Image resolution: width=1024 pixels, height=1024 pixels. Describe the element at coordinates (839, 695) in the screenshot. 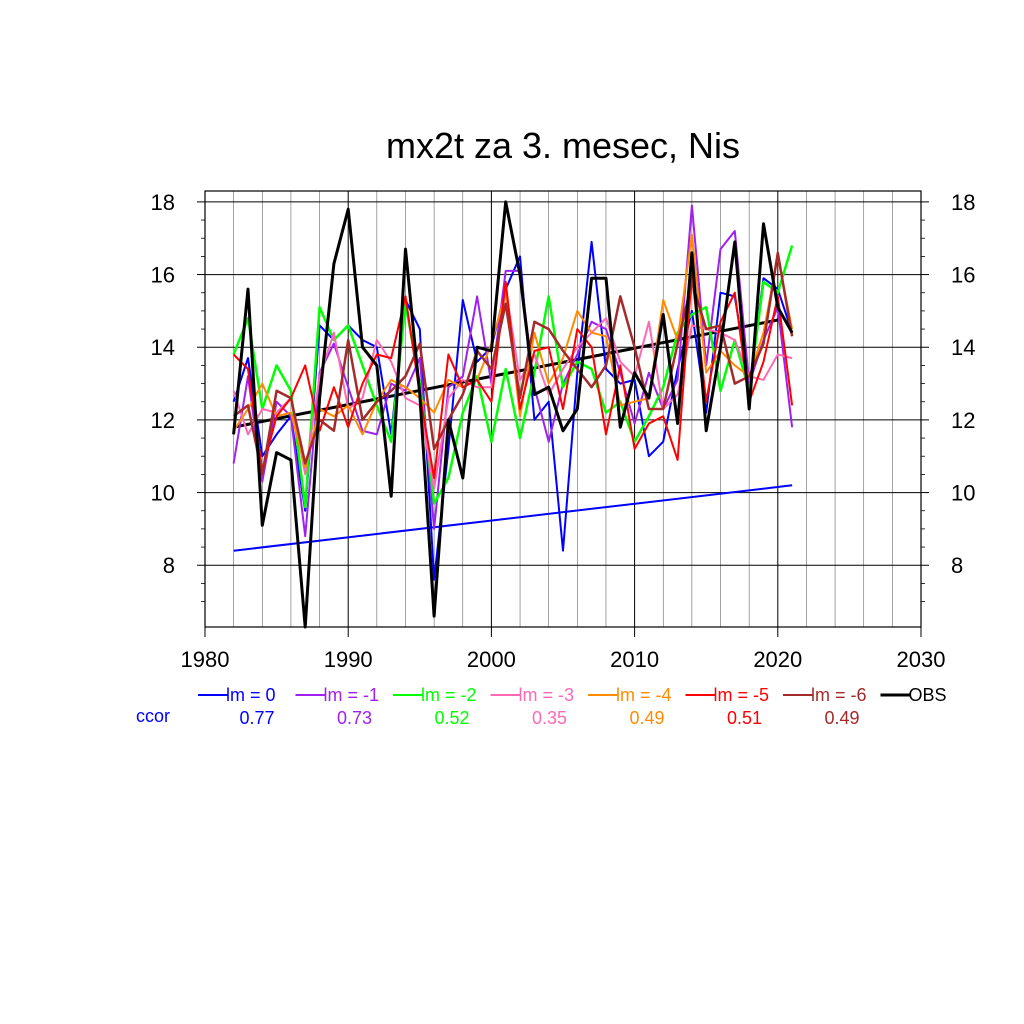

I see `legend-label-6: lm = -6` at that location.